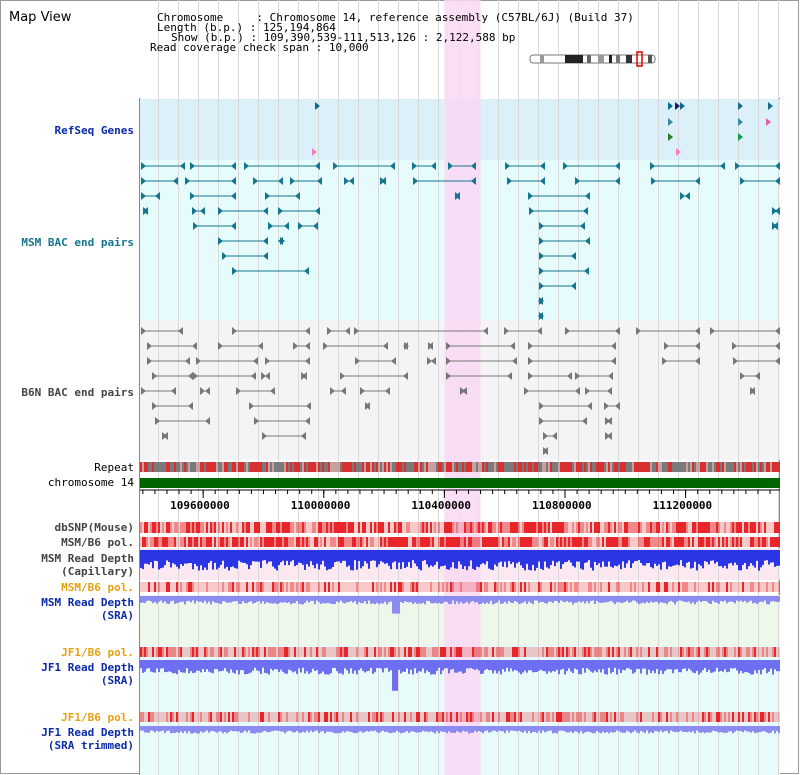 The image size is (800, 775). I want to click on track-label-msm-depth-sra-1: MSM Read Depth, so click(87, 602).